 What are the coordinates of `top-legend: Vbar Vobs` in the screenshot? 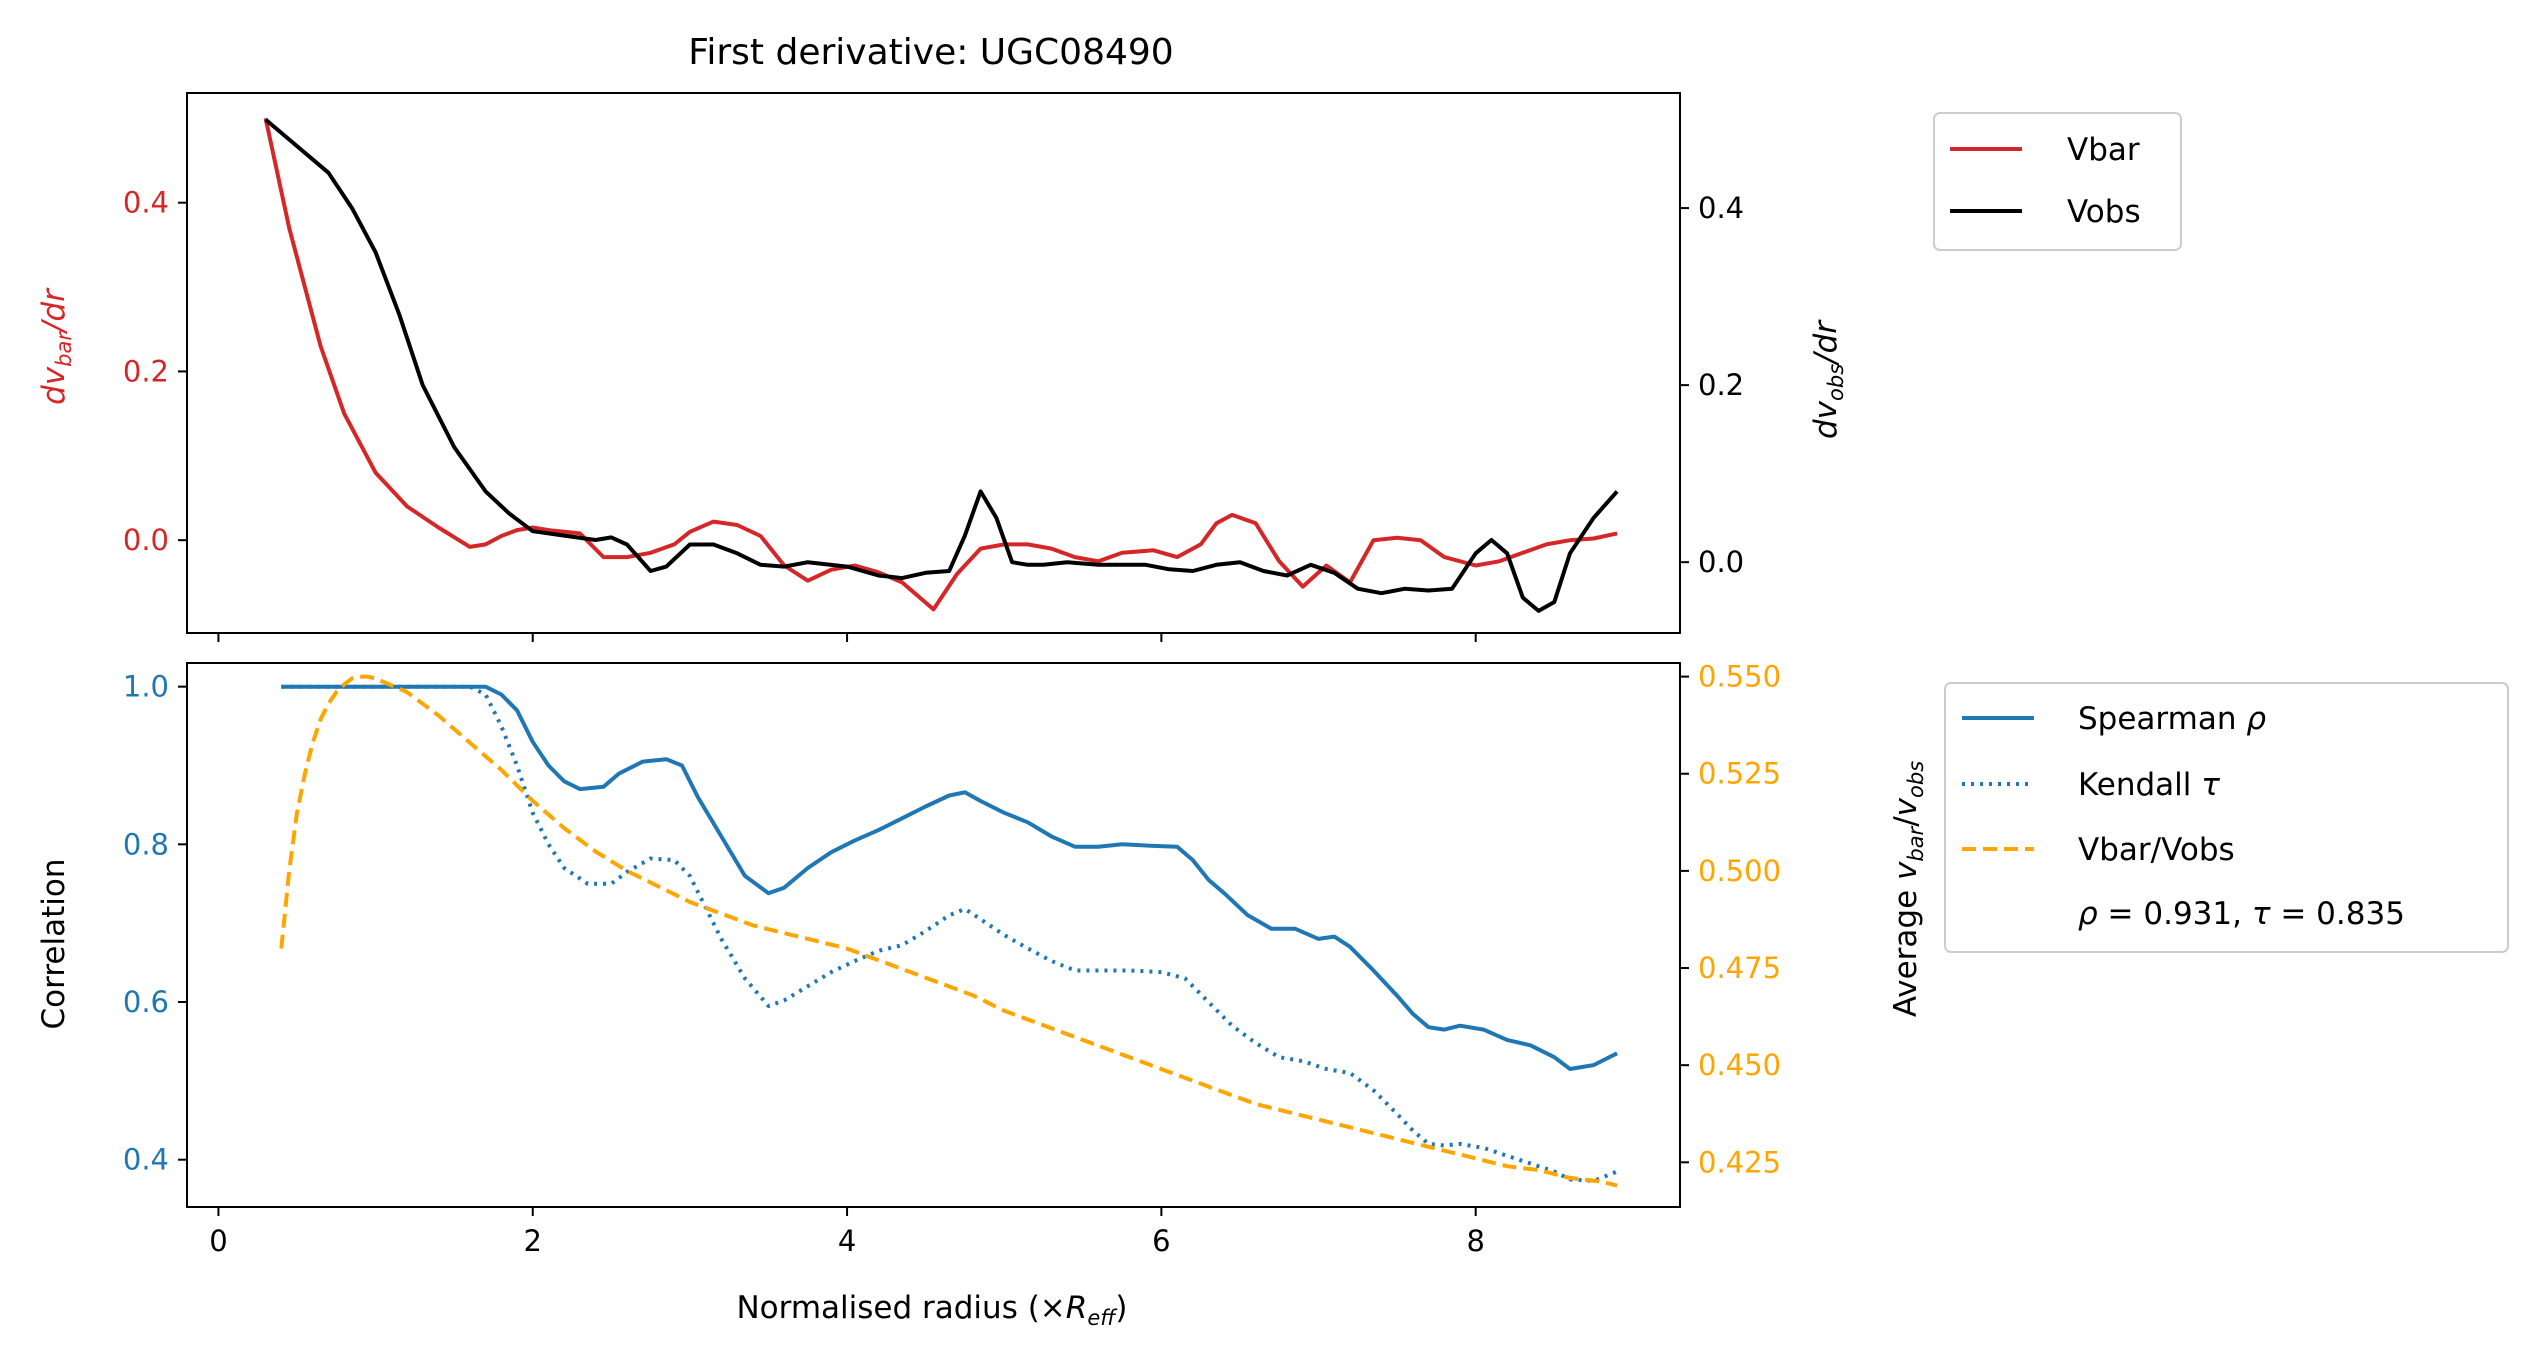 It's located at (2057, 181).